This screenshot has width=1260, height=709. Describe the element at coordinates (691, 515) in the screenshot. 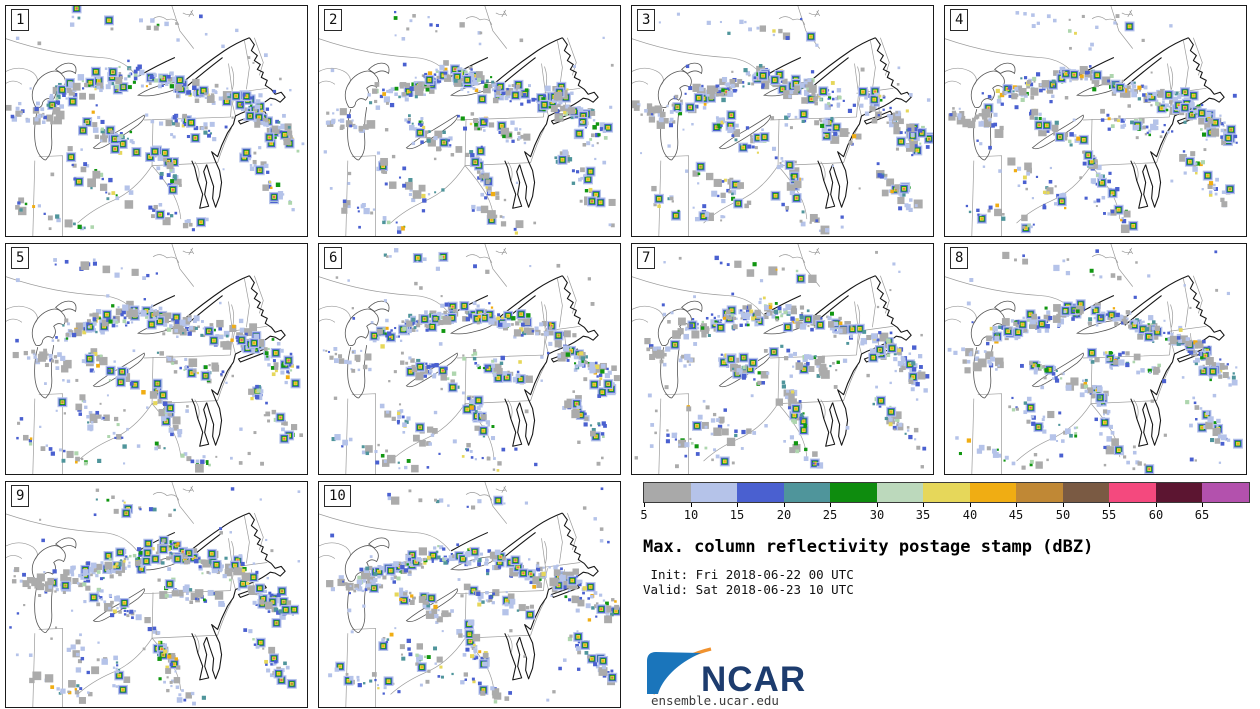

I see `colorbar-tick-label: 10` at that location.